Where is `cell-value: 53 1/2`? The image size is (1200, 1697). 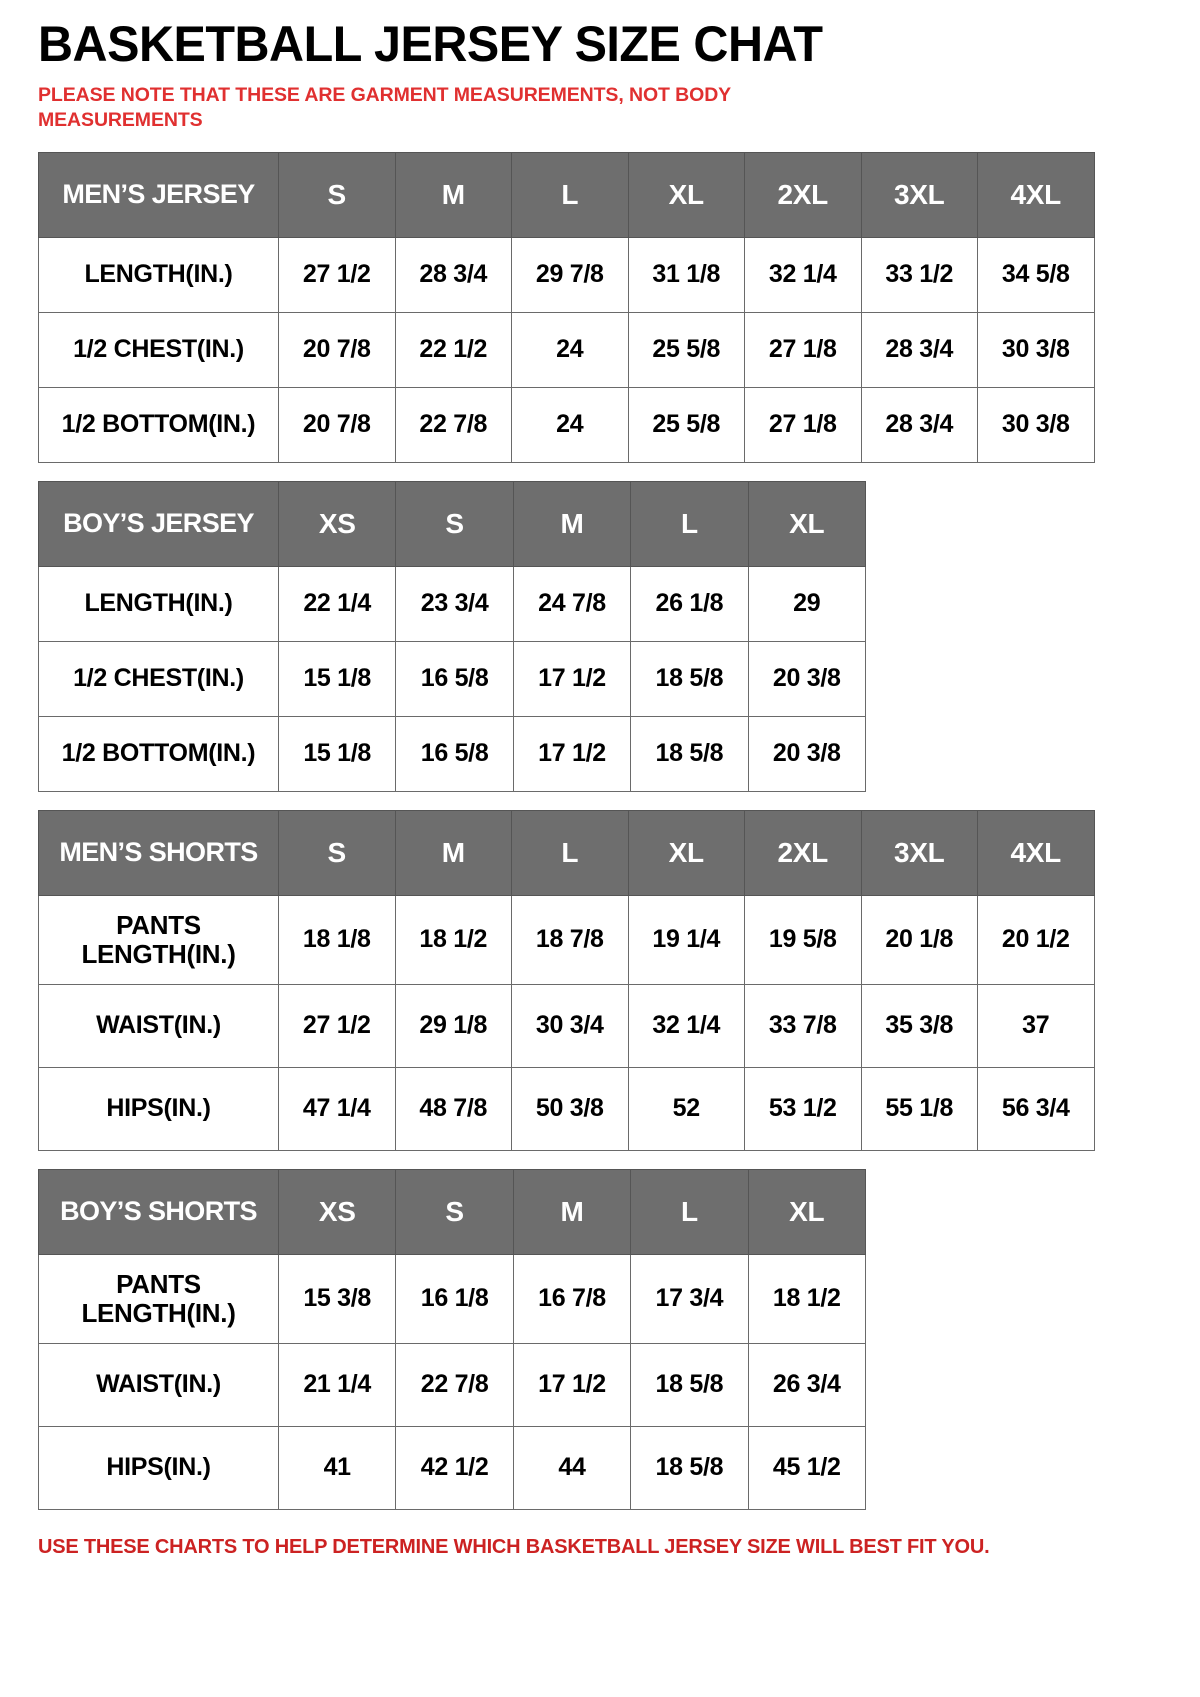 cell-value: 53 1/2 is located at coordinates (803, 1108).